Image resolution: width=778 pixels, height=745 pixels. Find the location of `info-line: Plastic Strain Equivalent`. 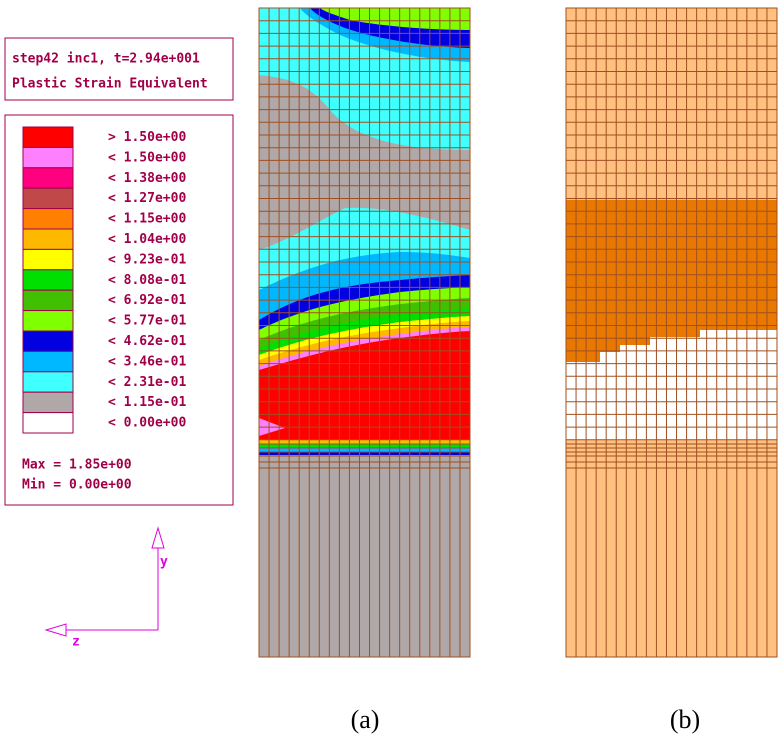

info-line: Plastic Strain Equivalent is located at coordinates (110, 84).